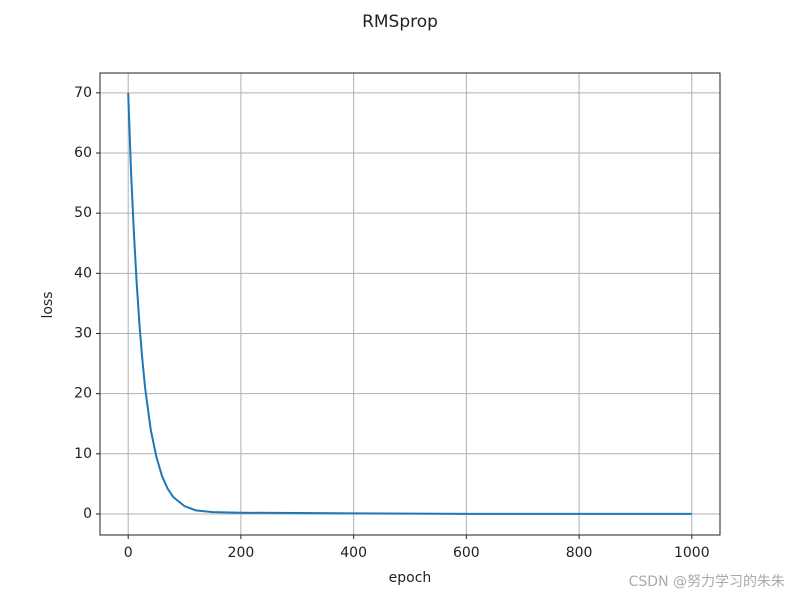 The image size is (800, 600). What do you see at coordinates (128, 553) in the screenshot?
I see `x-tick-label: 0` at bounding box center [128, 553].